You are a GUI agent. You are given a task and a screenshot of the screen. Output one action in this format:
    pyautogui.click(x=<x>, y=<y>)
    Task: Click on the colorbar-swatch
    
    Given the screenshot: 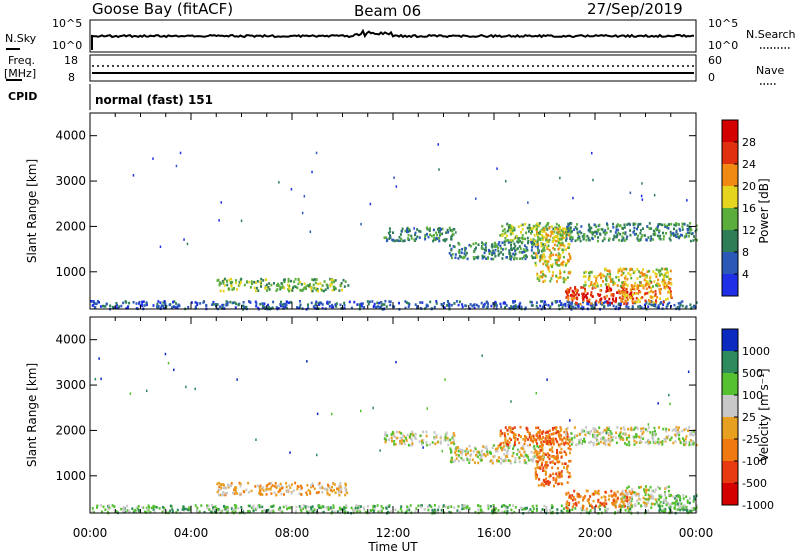 What is the action you would take?
    pyautogui.click(x=730, y=241)
    